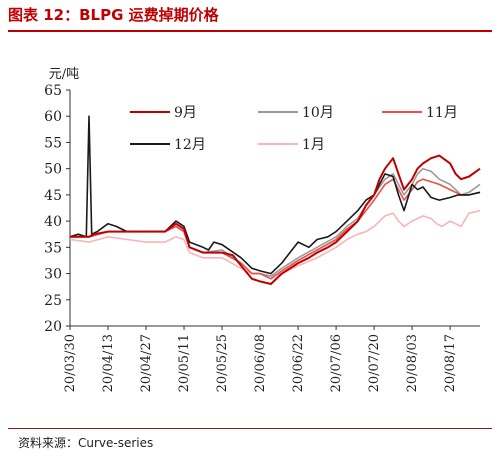 This screenshot has height=472, width=500. Describe the element at coordinates (250, 31) in the screenshot. I see `title-divider` at that location.